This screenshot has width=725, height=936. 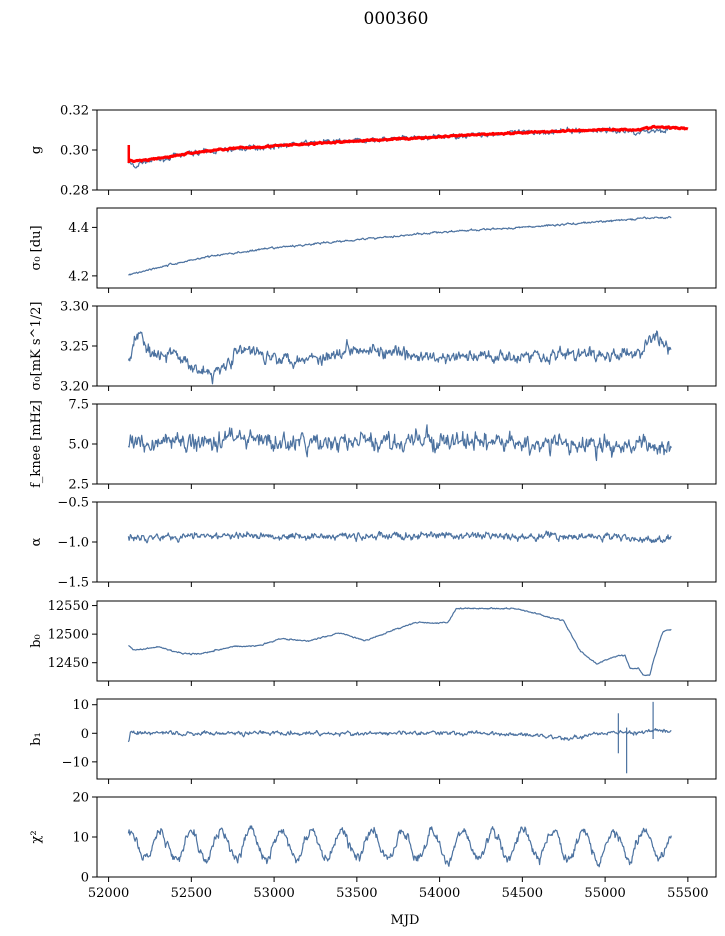 What do you see at coordinates (80, 798) in the screenshot?
I see `y-tick-label: 20` at bounding box center [80, 798].